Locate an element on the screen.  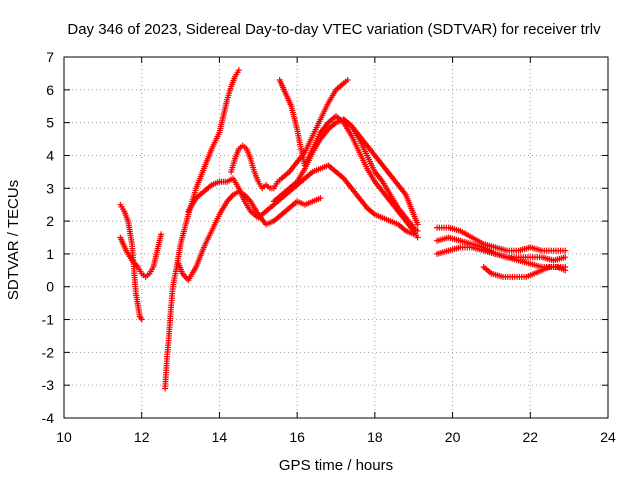
y-tick-label: 3 is located at coordinates (50, 188).